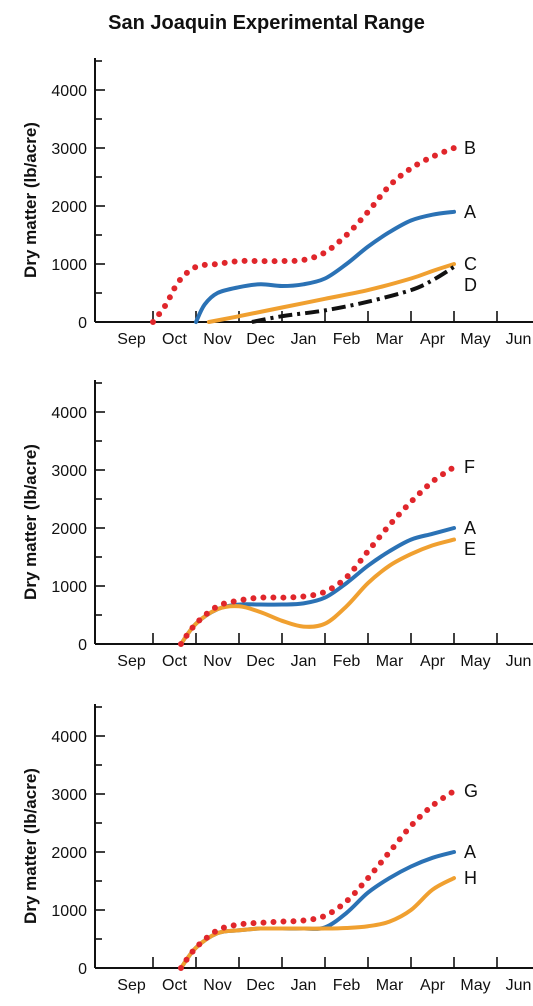  Describe the element at coordinates (470, 264) in the screenshot. I see `series-label-C: C` at that location.